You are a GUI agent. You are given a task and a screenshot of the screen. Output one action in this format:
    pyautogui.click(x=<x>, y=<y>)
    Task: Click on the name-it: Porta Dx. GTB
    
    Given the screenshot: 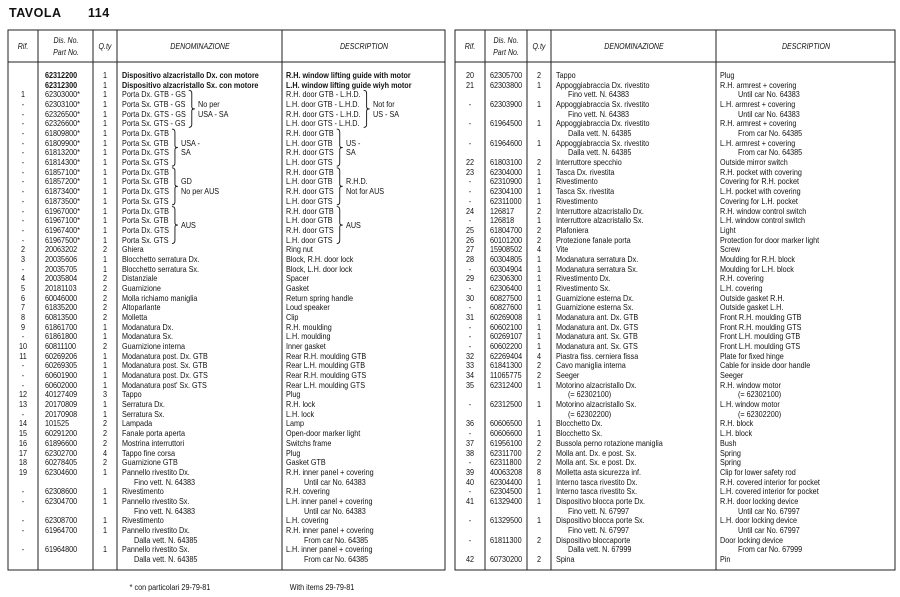 What is the action you would take?
    pyautogui.click(x=145, y=171)
    